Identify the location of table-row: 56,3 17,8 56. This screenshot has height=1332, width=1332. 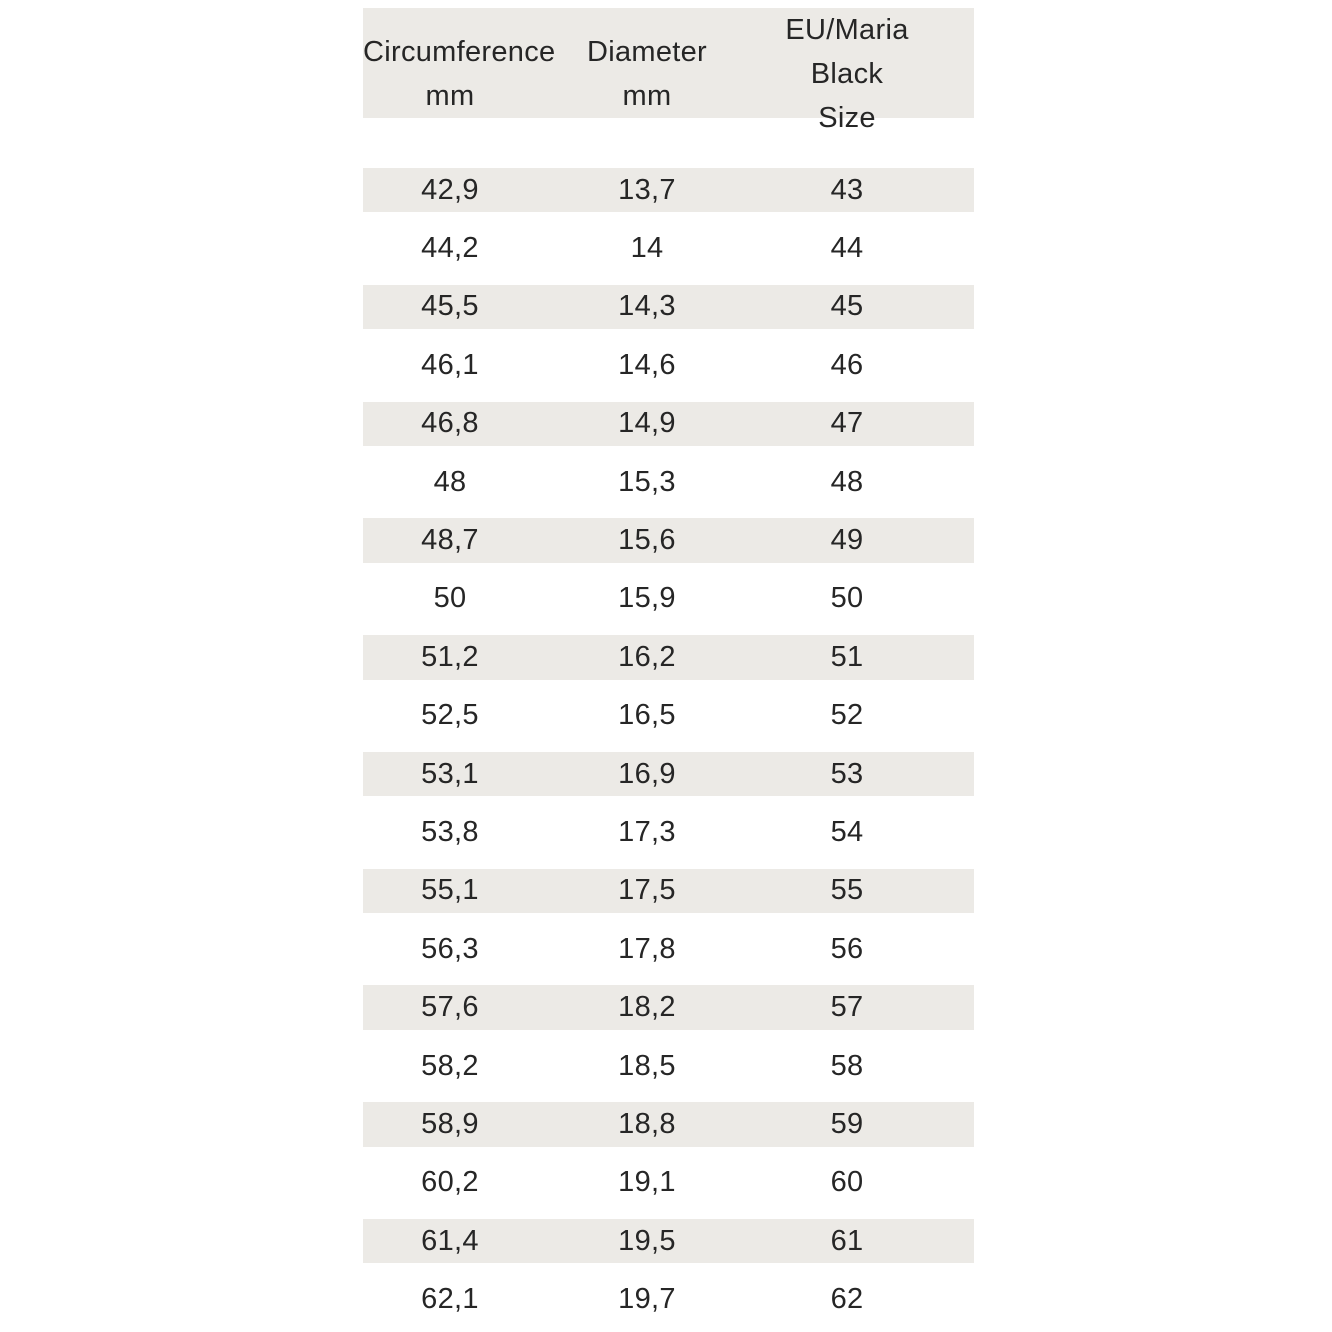
(668, 949).